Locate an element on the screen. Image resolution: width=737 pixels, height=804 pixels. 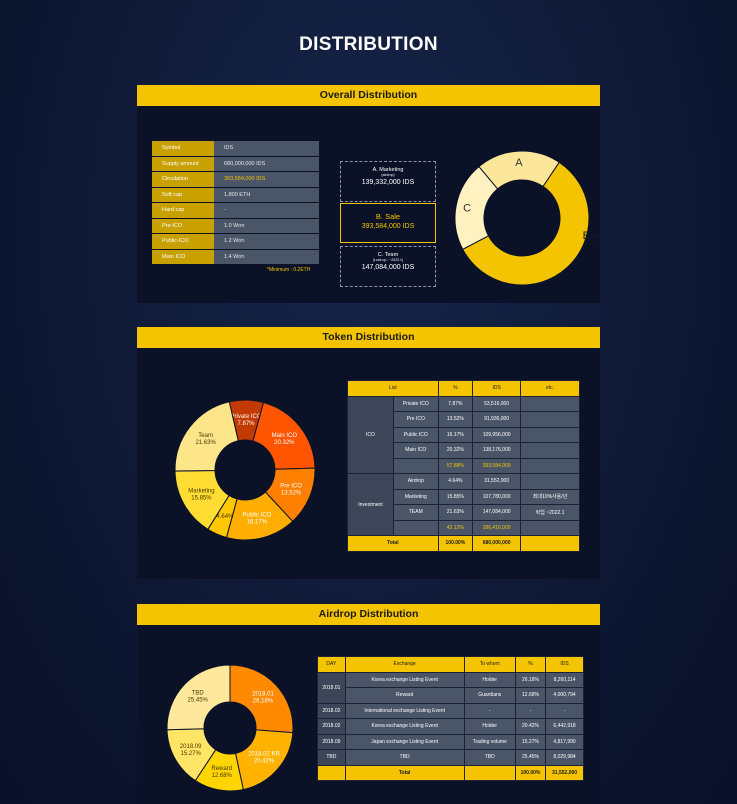
pct-cell: 25.45% is located at coordinates (530, 757).